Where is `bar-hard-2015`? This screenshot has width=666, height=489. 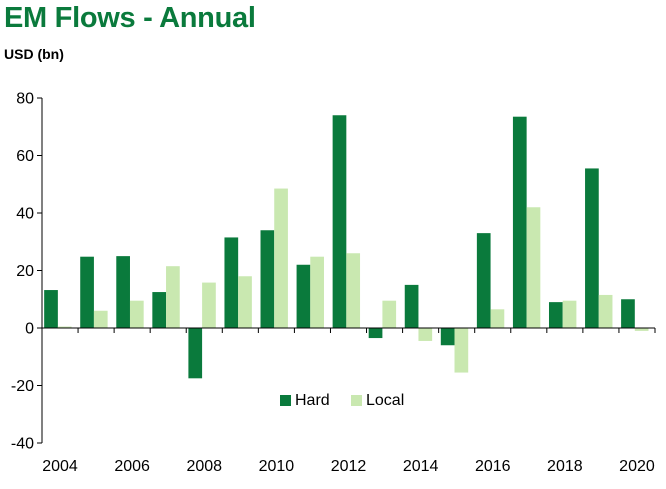
bar-hard-2015 is located at coordinates (447, 337).